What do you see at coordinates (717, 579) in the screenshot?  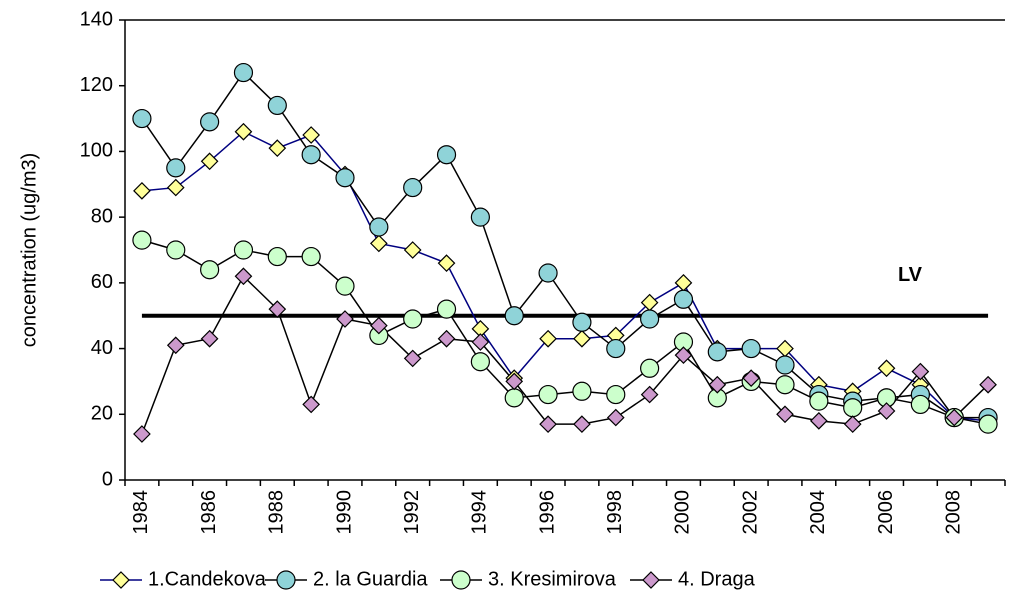 I see `legend-label: 4. Draga` at bounding box center [717, 579].